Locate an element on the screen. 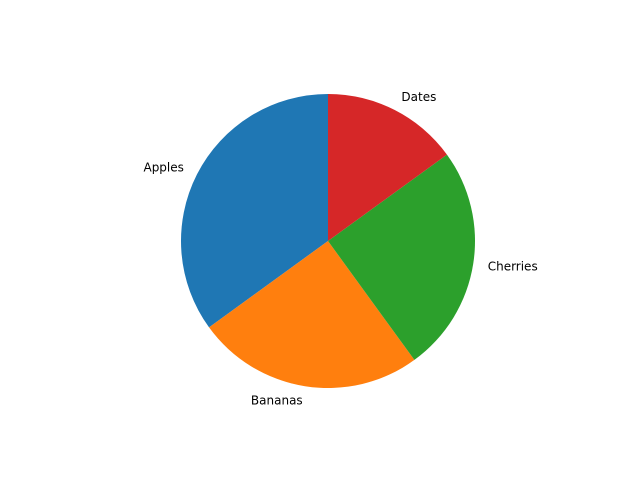  pie-slice-dates is located at coordinates (387, 167).